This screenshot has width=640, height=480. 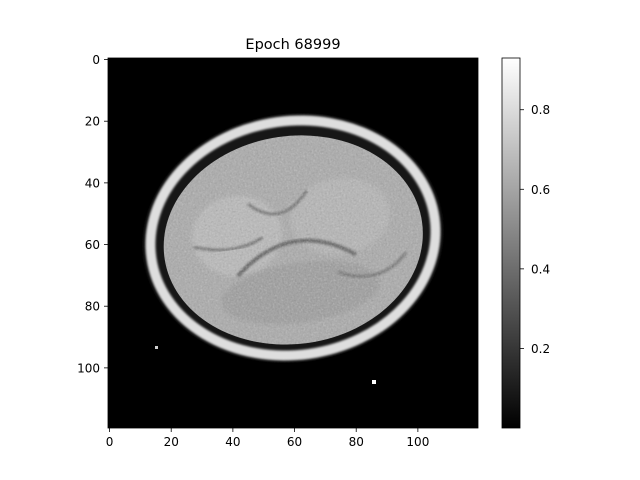 I want to click on chart-title: Epoch 68999, so click(x=292, y=45).